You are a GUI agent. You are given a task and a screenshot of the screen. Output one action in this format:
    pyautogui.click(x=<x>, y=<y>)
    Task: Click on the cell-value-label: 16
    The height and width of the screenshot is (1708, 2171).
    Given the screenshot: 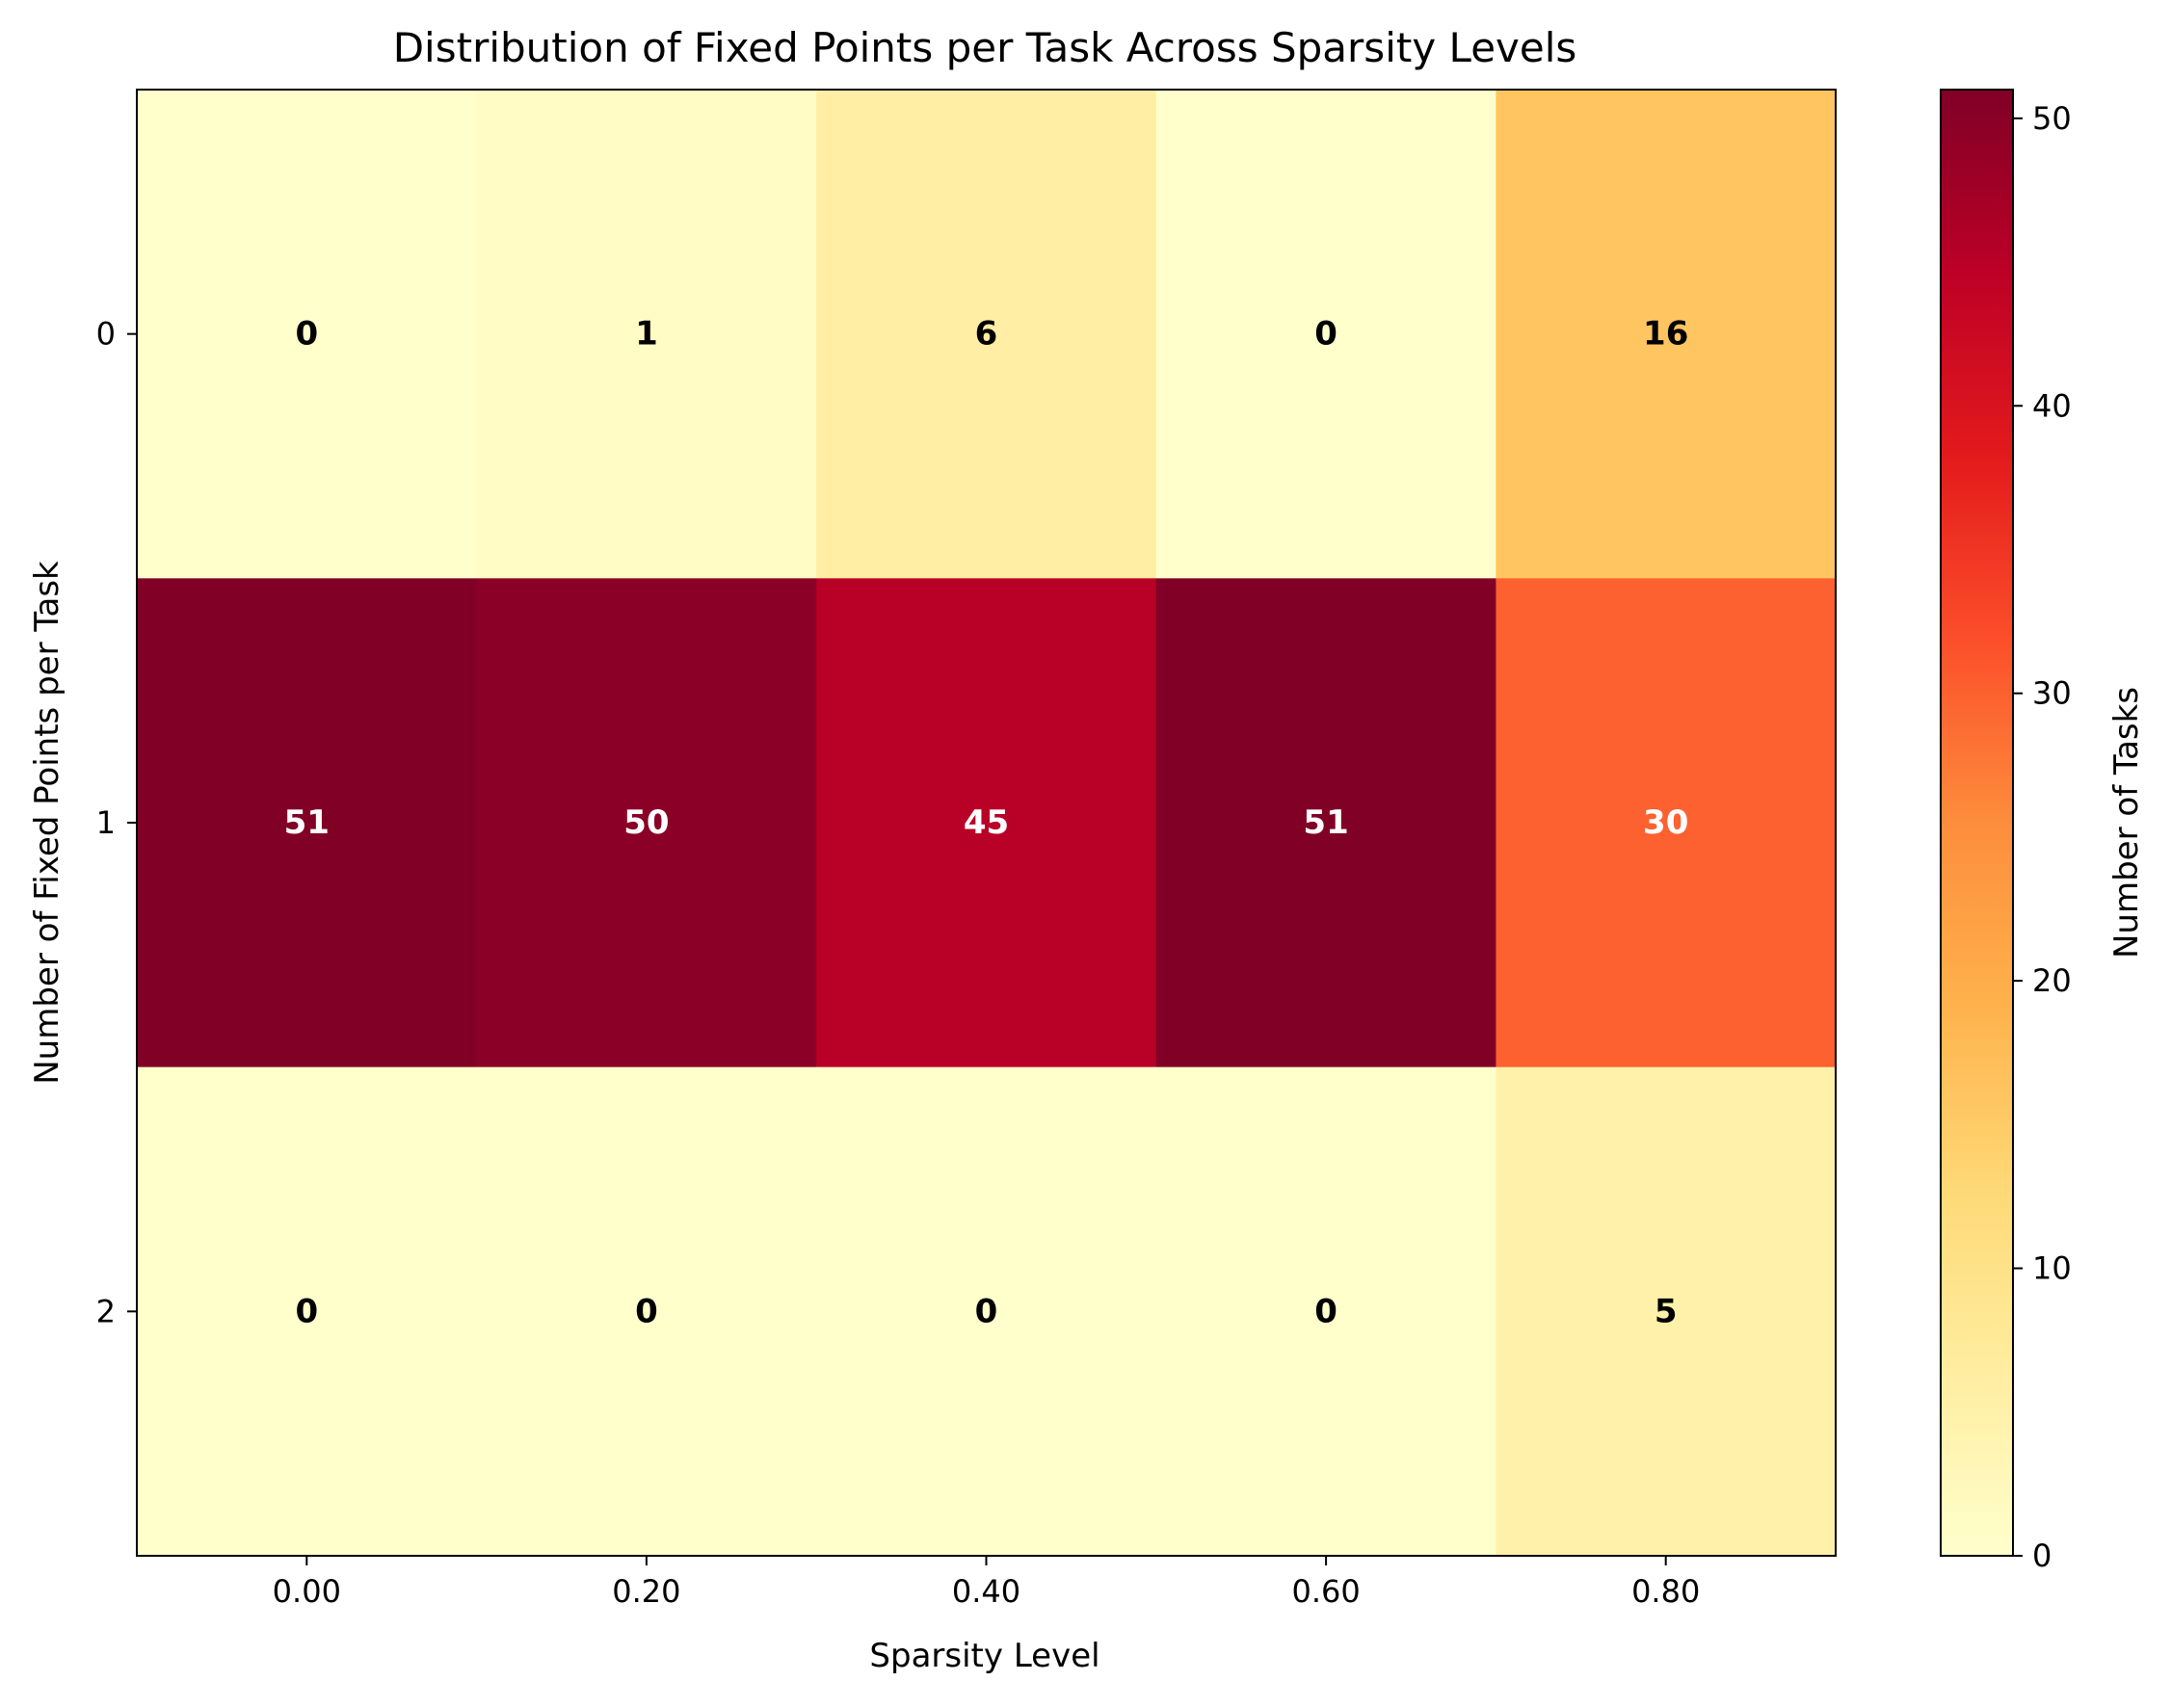 What is the action you would take?
    pyautogui.click(x=1666, y=335)
    